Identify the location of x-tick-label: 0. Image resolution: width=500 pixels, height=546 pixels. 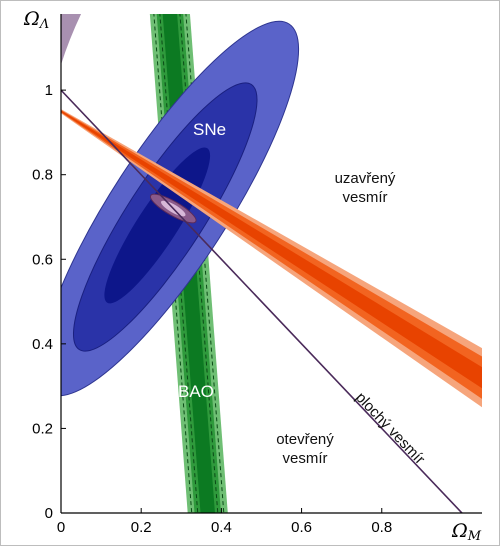
(61, 527).